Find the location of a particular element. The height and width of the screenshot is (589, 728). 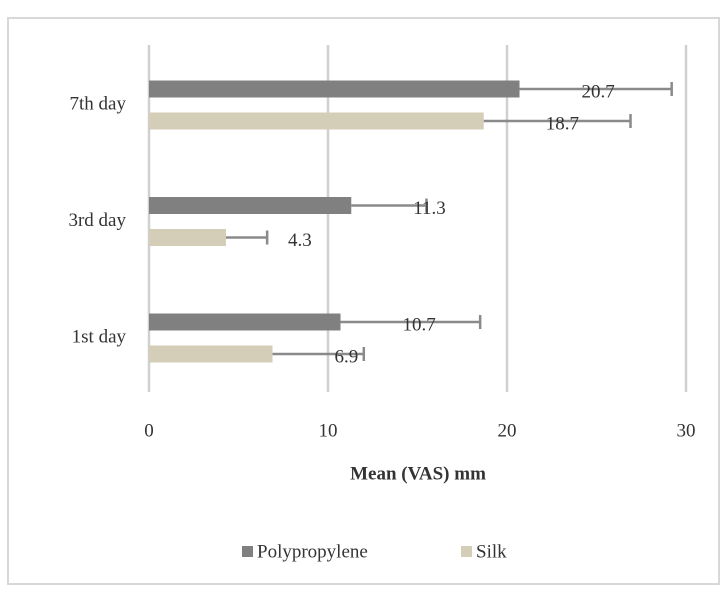

legend-label: Polypropylene is located at coordinates (312, 551).